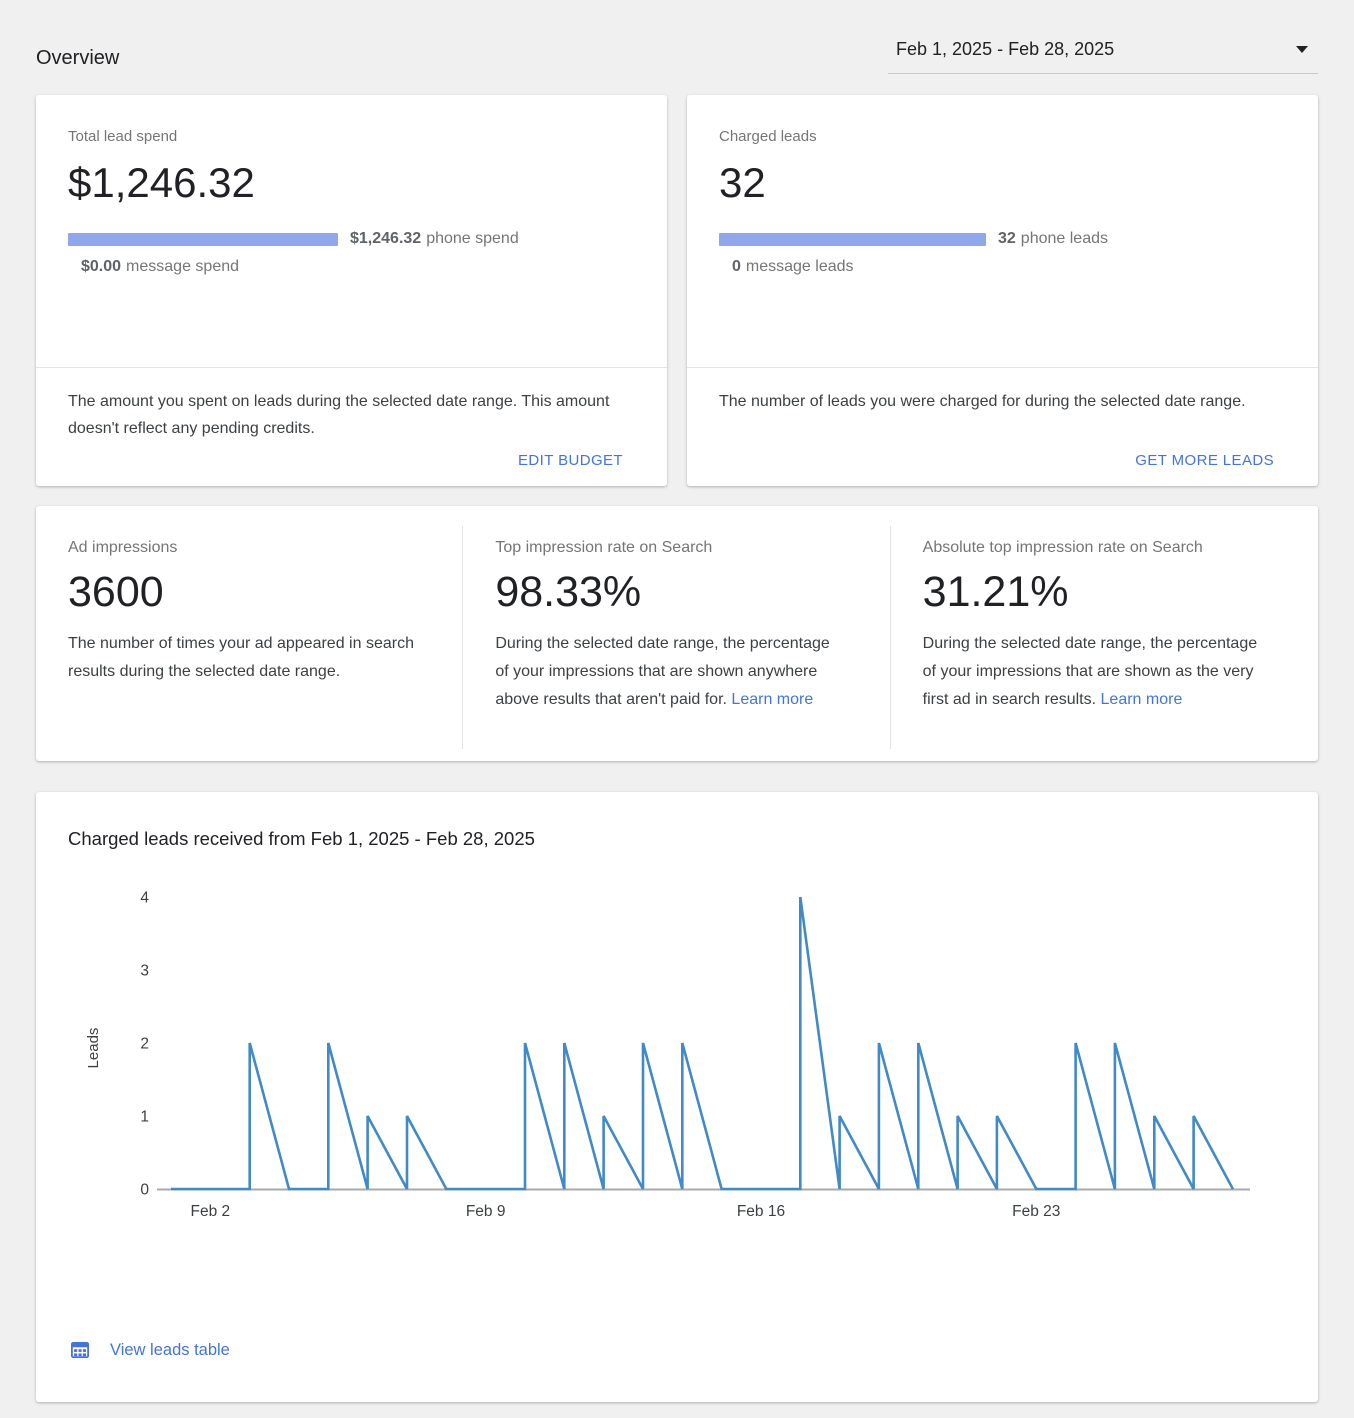 This screenshot has height=1418, width=1354. What do you see at coordinates (170, 1349) in the screenshot?
I see `view-leads-table-label: View leads table` at bounding box center [170, 1349].